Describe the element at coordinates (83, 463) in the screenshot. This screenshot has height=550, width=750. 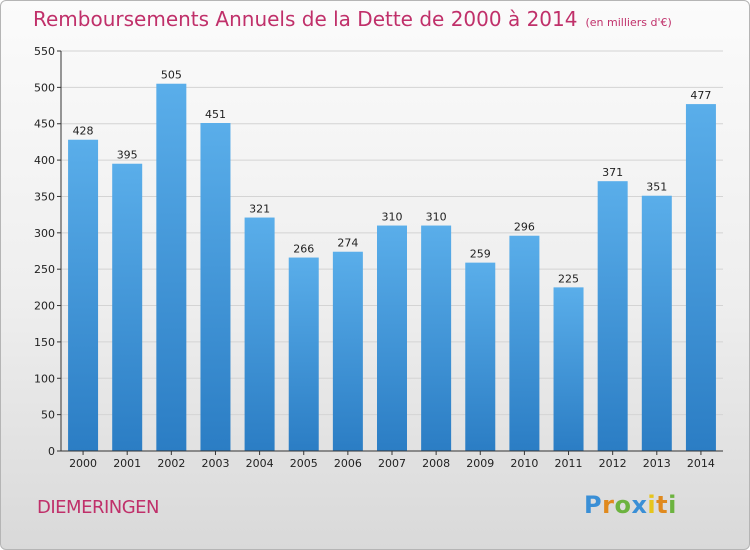
I see `x-tick-label-2000: 2000` at that location.